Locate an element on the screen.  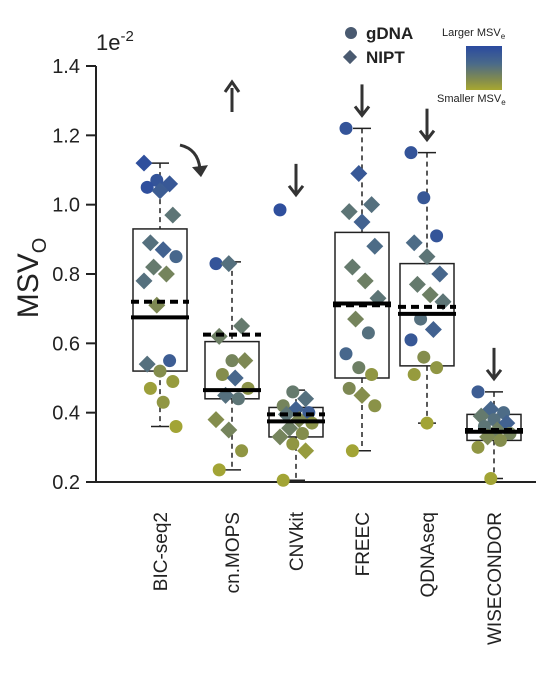
y-tick-label: 0.8 is located at coordinates (66, 275).